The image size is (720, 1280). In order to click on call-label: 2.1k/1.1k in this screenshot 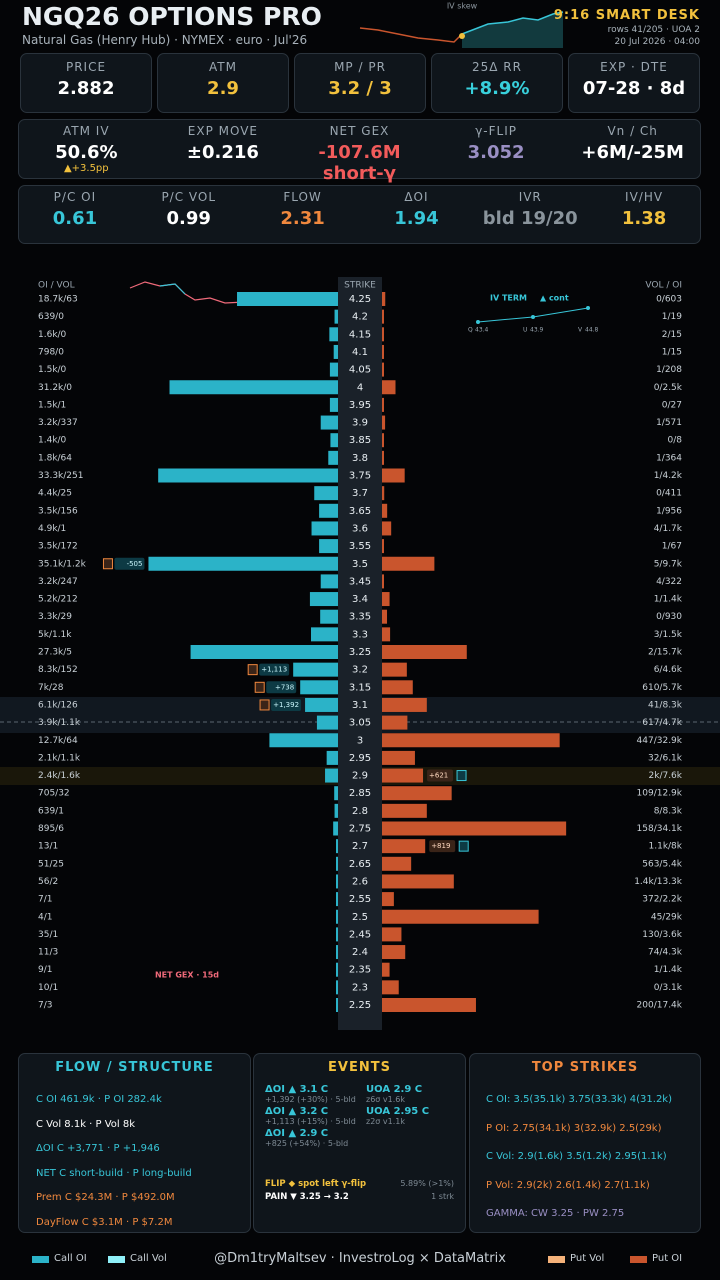, I will do `click(59, 758)`.